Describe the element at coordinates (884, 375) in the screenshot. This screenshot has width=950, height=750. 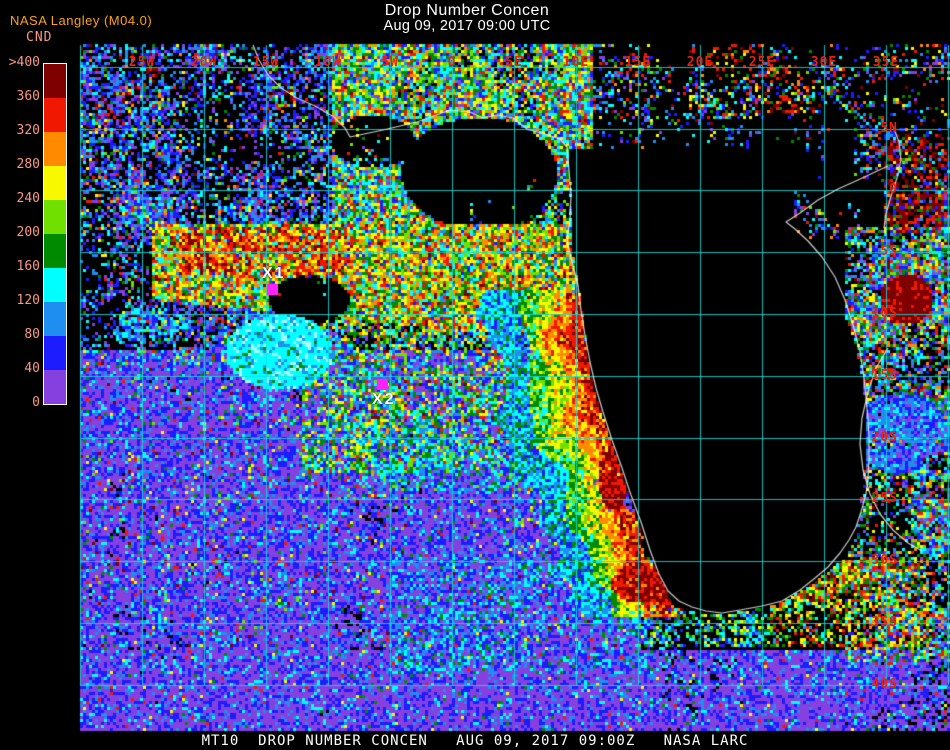
I see `latitude-label: 15S` at that location.